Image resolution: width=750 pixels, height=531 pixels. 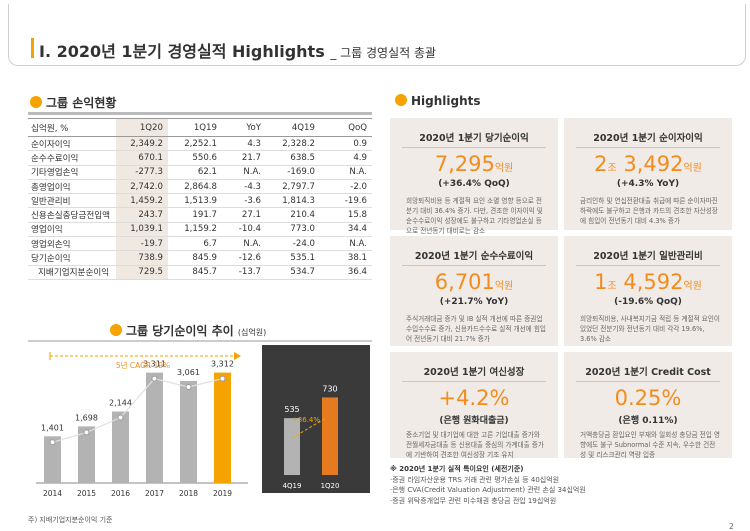 I want to click on tick-label-2014: 2014, so click(x=52, y=493).